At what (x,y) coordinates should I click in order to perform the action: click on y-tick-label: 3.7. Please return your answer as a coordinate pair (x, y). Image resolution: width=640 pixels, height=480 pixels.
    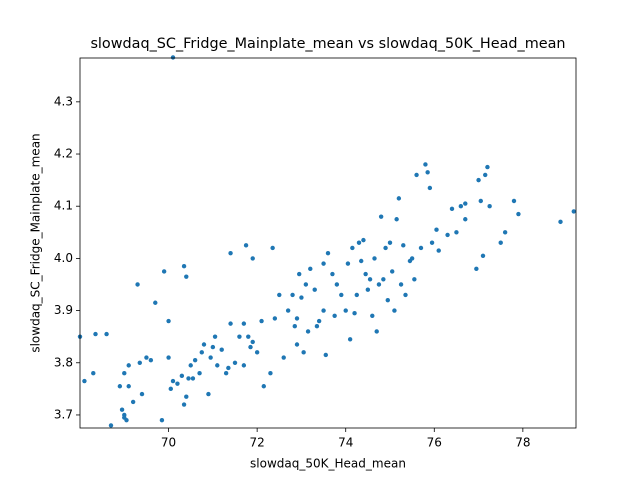
    Looking at the image, I should click on (63, 414).